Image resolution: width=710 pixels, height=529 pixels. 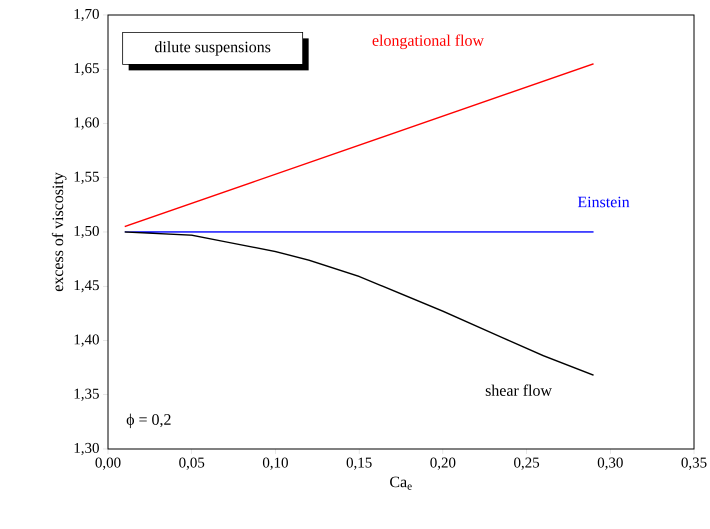 I want to click on annotation: ϕ = 0,2, so click(x=148, y=421).